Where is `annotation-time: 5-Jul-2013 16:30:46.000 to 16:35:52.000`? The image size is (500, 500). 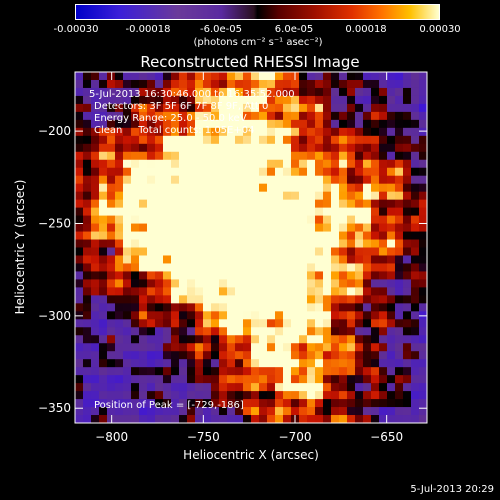
annotation-time: 5-Jul-2013 16:30:46.000 to 16:35:52.000 is located at coordinates (192, 94).